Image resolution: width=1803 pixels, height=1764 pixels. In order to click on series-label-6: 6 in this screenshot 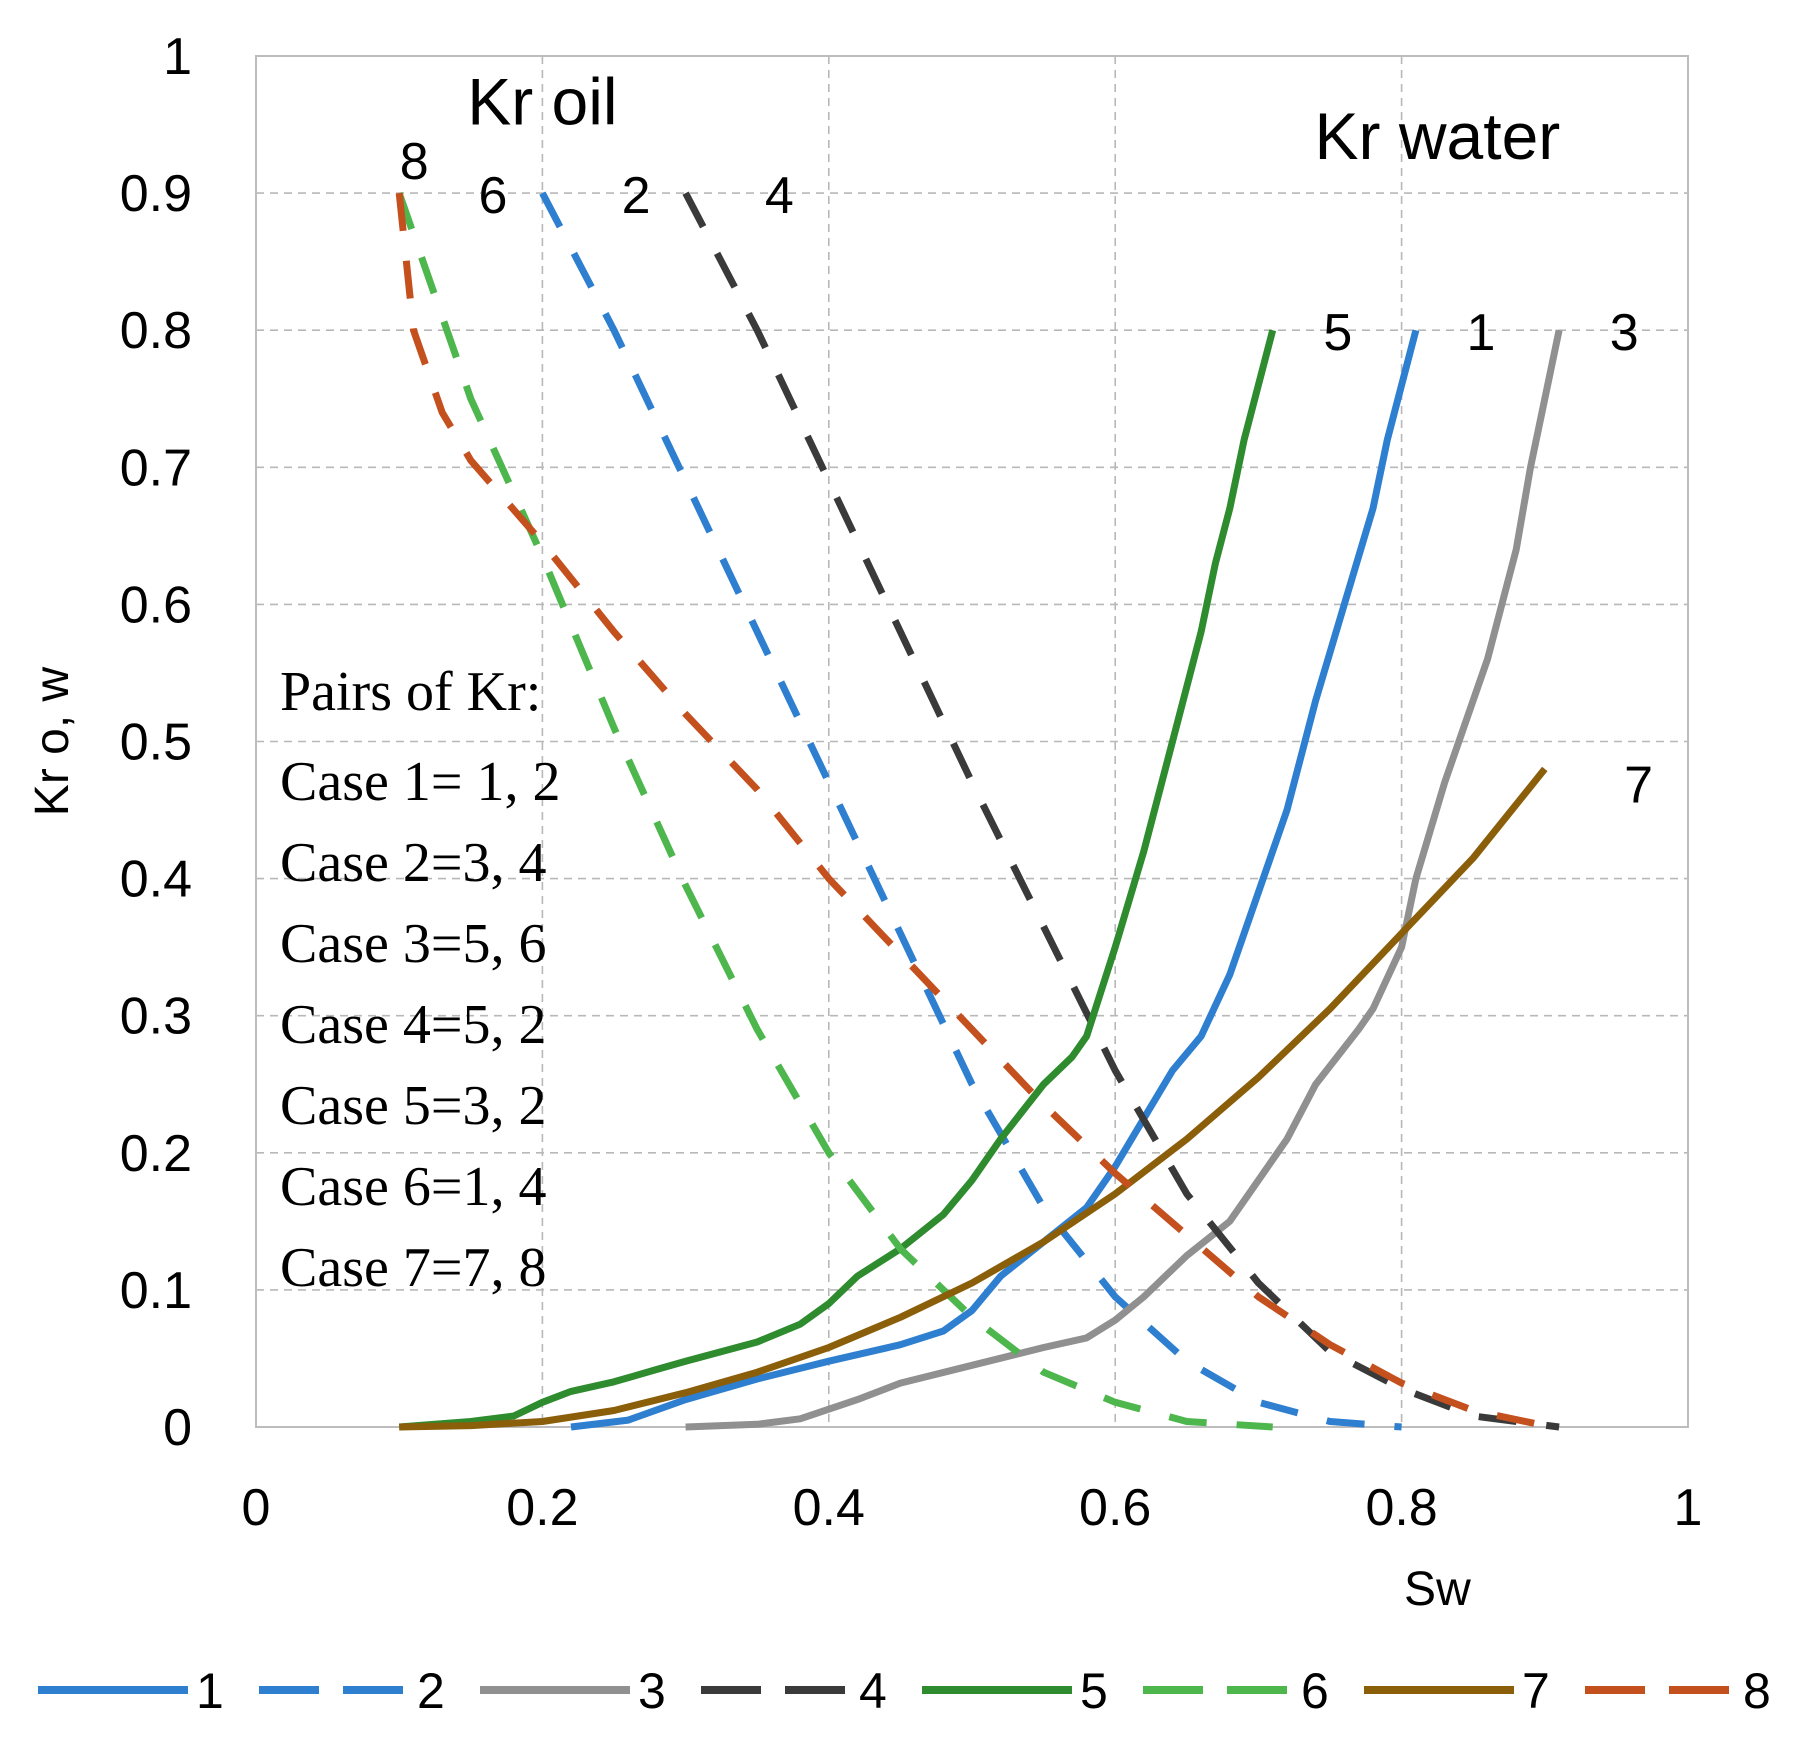, I will do `click(492, 196)`.